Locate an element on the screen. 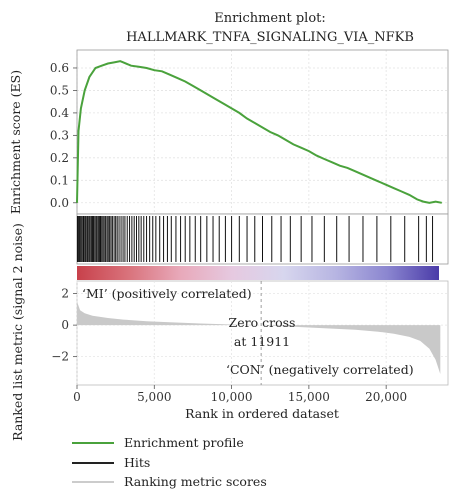 Image resolution: width=474 pixels, height=504 pixels. x-tick-label: 15,000 is located at coordinates (309, 397).